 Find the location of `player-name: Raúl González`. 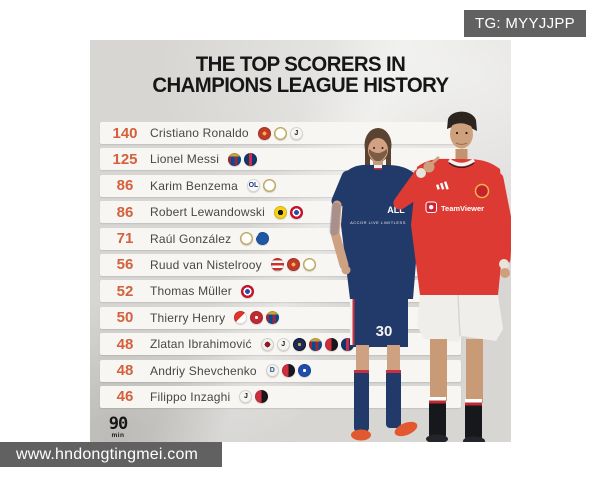

player-name: Raúl González is located at coordinates (191, 238).